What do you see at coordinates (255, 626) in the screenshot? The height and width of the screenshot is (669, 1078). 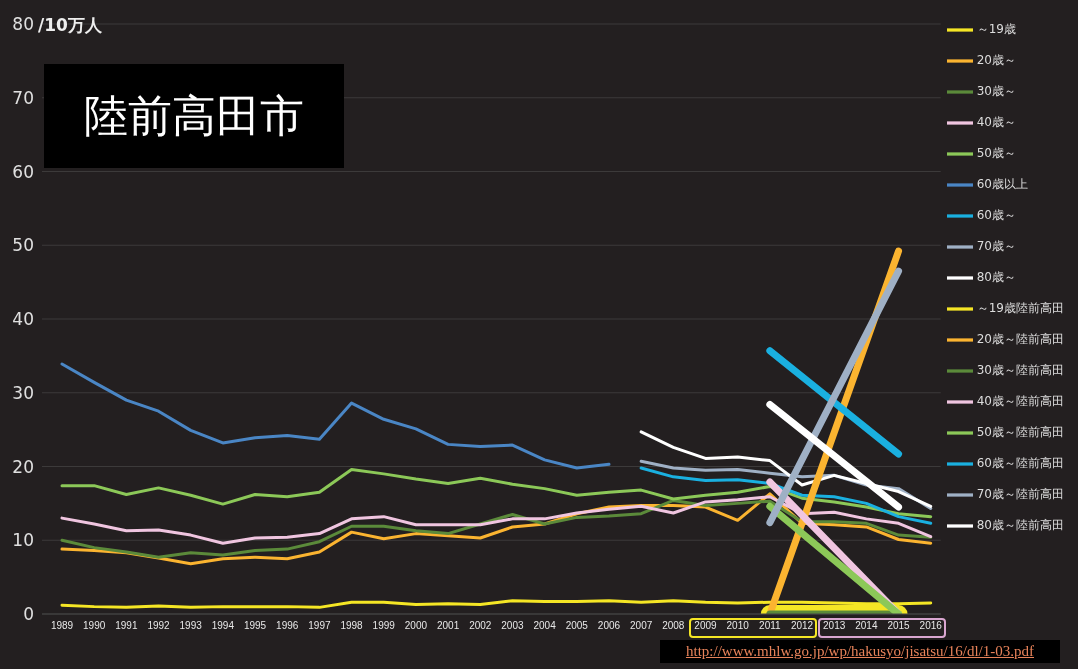 I see `x-tick-label: 1995` at bounding box center [255, 626].